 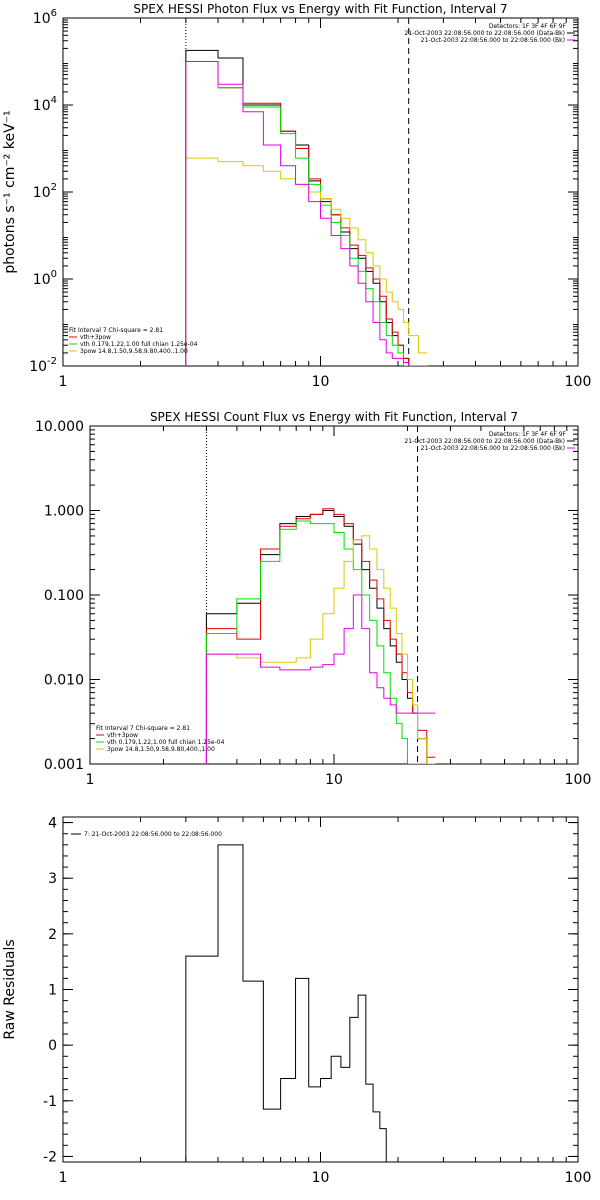 I want to click on y-tick-label: 3, so click(x=52, y=879).